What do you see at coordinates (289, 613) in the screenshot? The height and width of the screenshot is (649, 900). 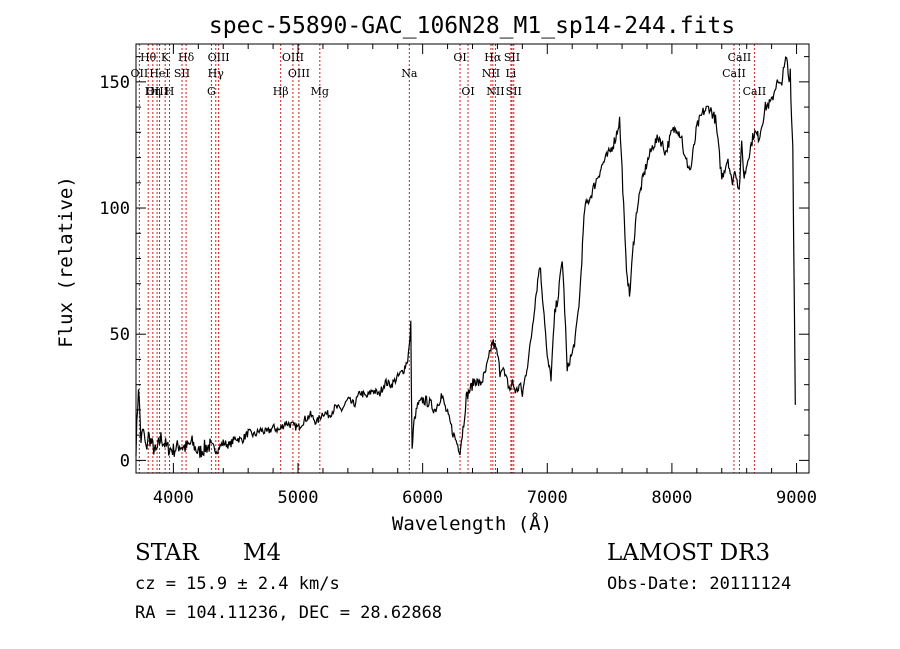 I see `coordinates: RA = 104.11236, DEC = 28.62868` at bounding box center [289, 613].